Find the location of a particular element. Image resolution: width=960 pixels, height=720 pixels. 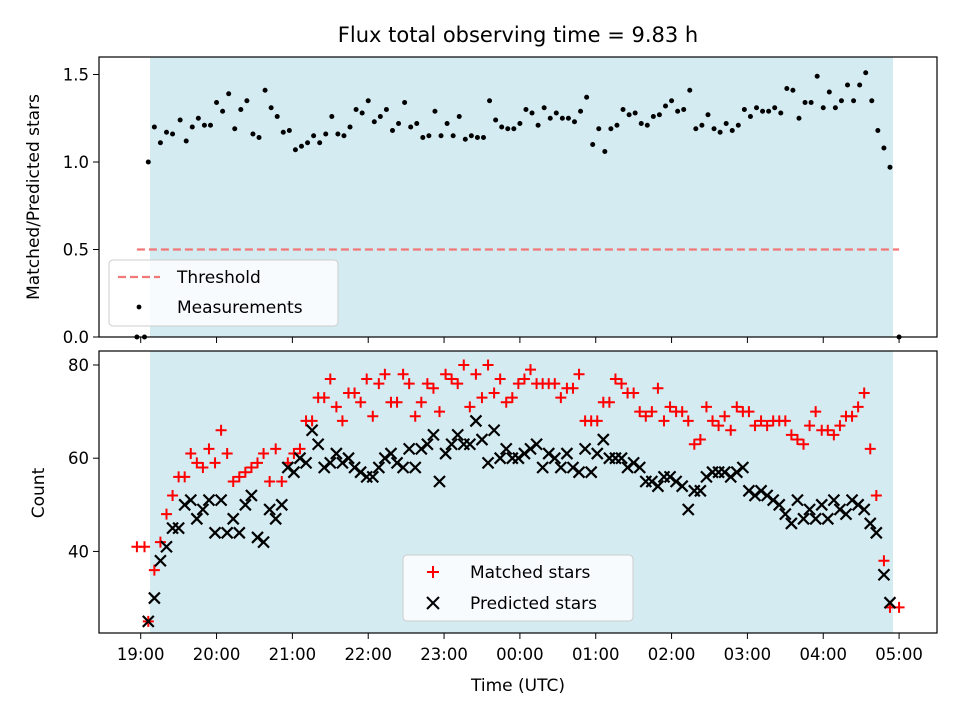

bottom-y-axis: 40 60 80 is located at coordinates (83, 458).